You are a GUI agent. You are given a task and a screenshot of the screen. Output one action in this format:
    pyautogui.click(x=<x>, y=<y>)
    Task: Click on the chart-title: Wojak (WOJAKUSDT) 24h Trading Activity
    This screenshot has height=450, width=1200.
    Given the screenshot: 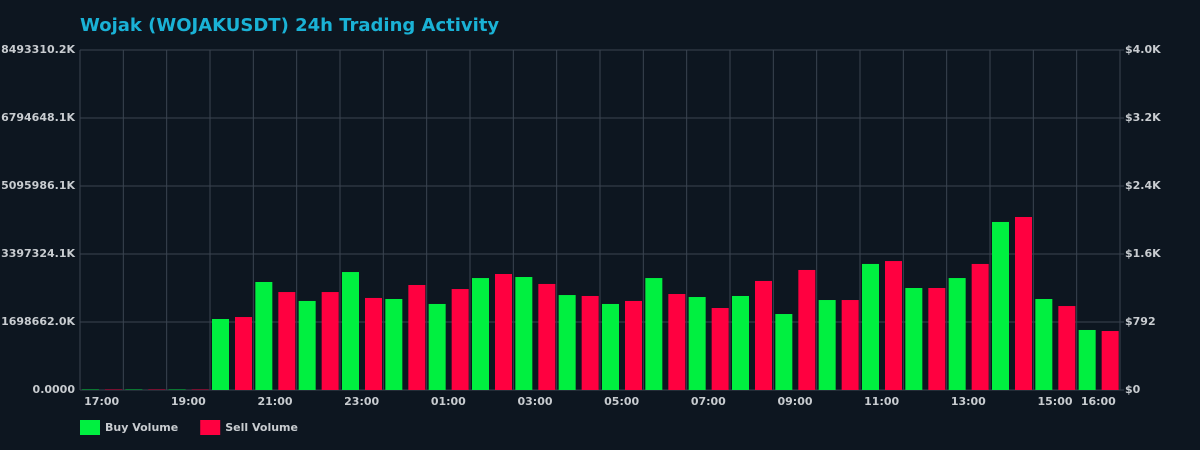 What is the action you would take?
    pyautogui.click(x=289, y=25)
    